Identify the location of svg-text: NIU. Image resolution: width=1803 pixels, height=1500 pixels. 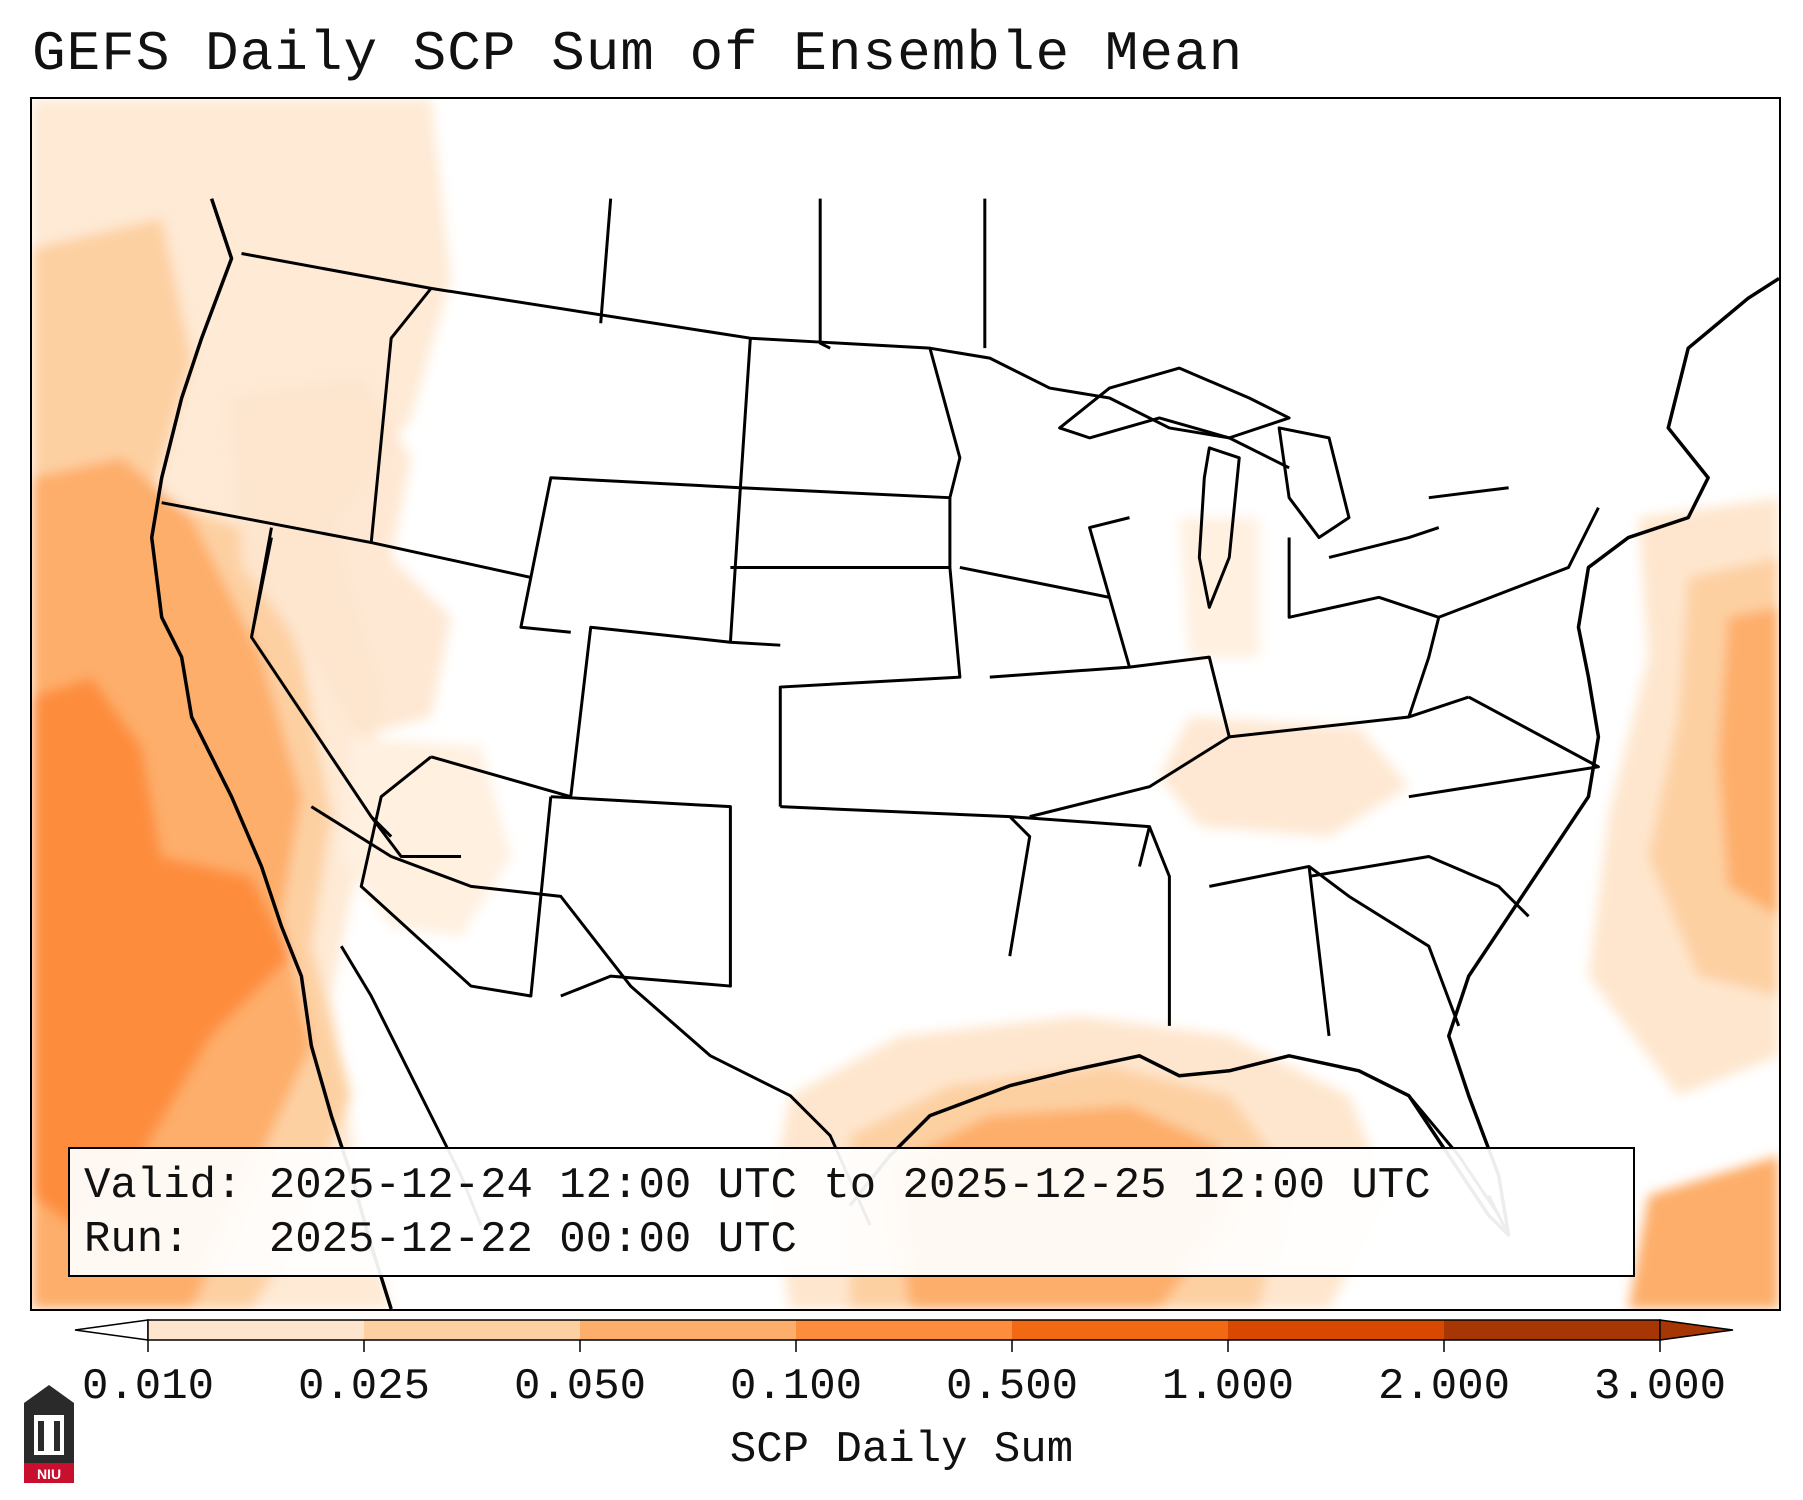
(49, 1474).